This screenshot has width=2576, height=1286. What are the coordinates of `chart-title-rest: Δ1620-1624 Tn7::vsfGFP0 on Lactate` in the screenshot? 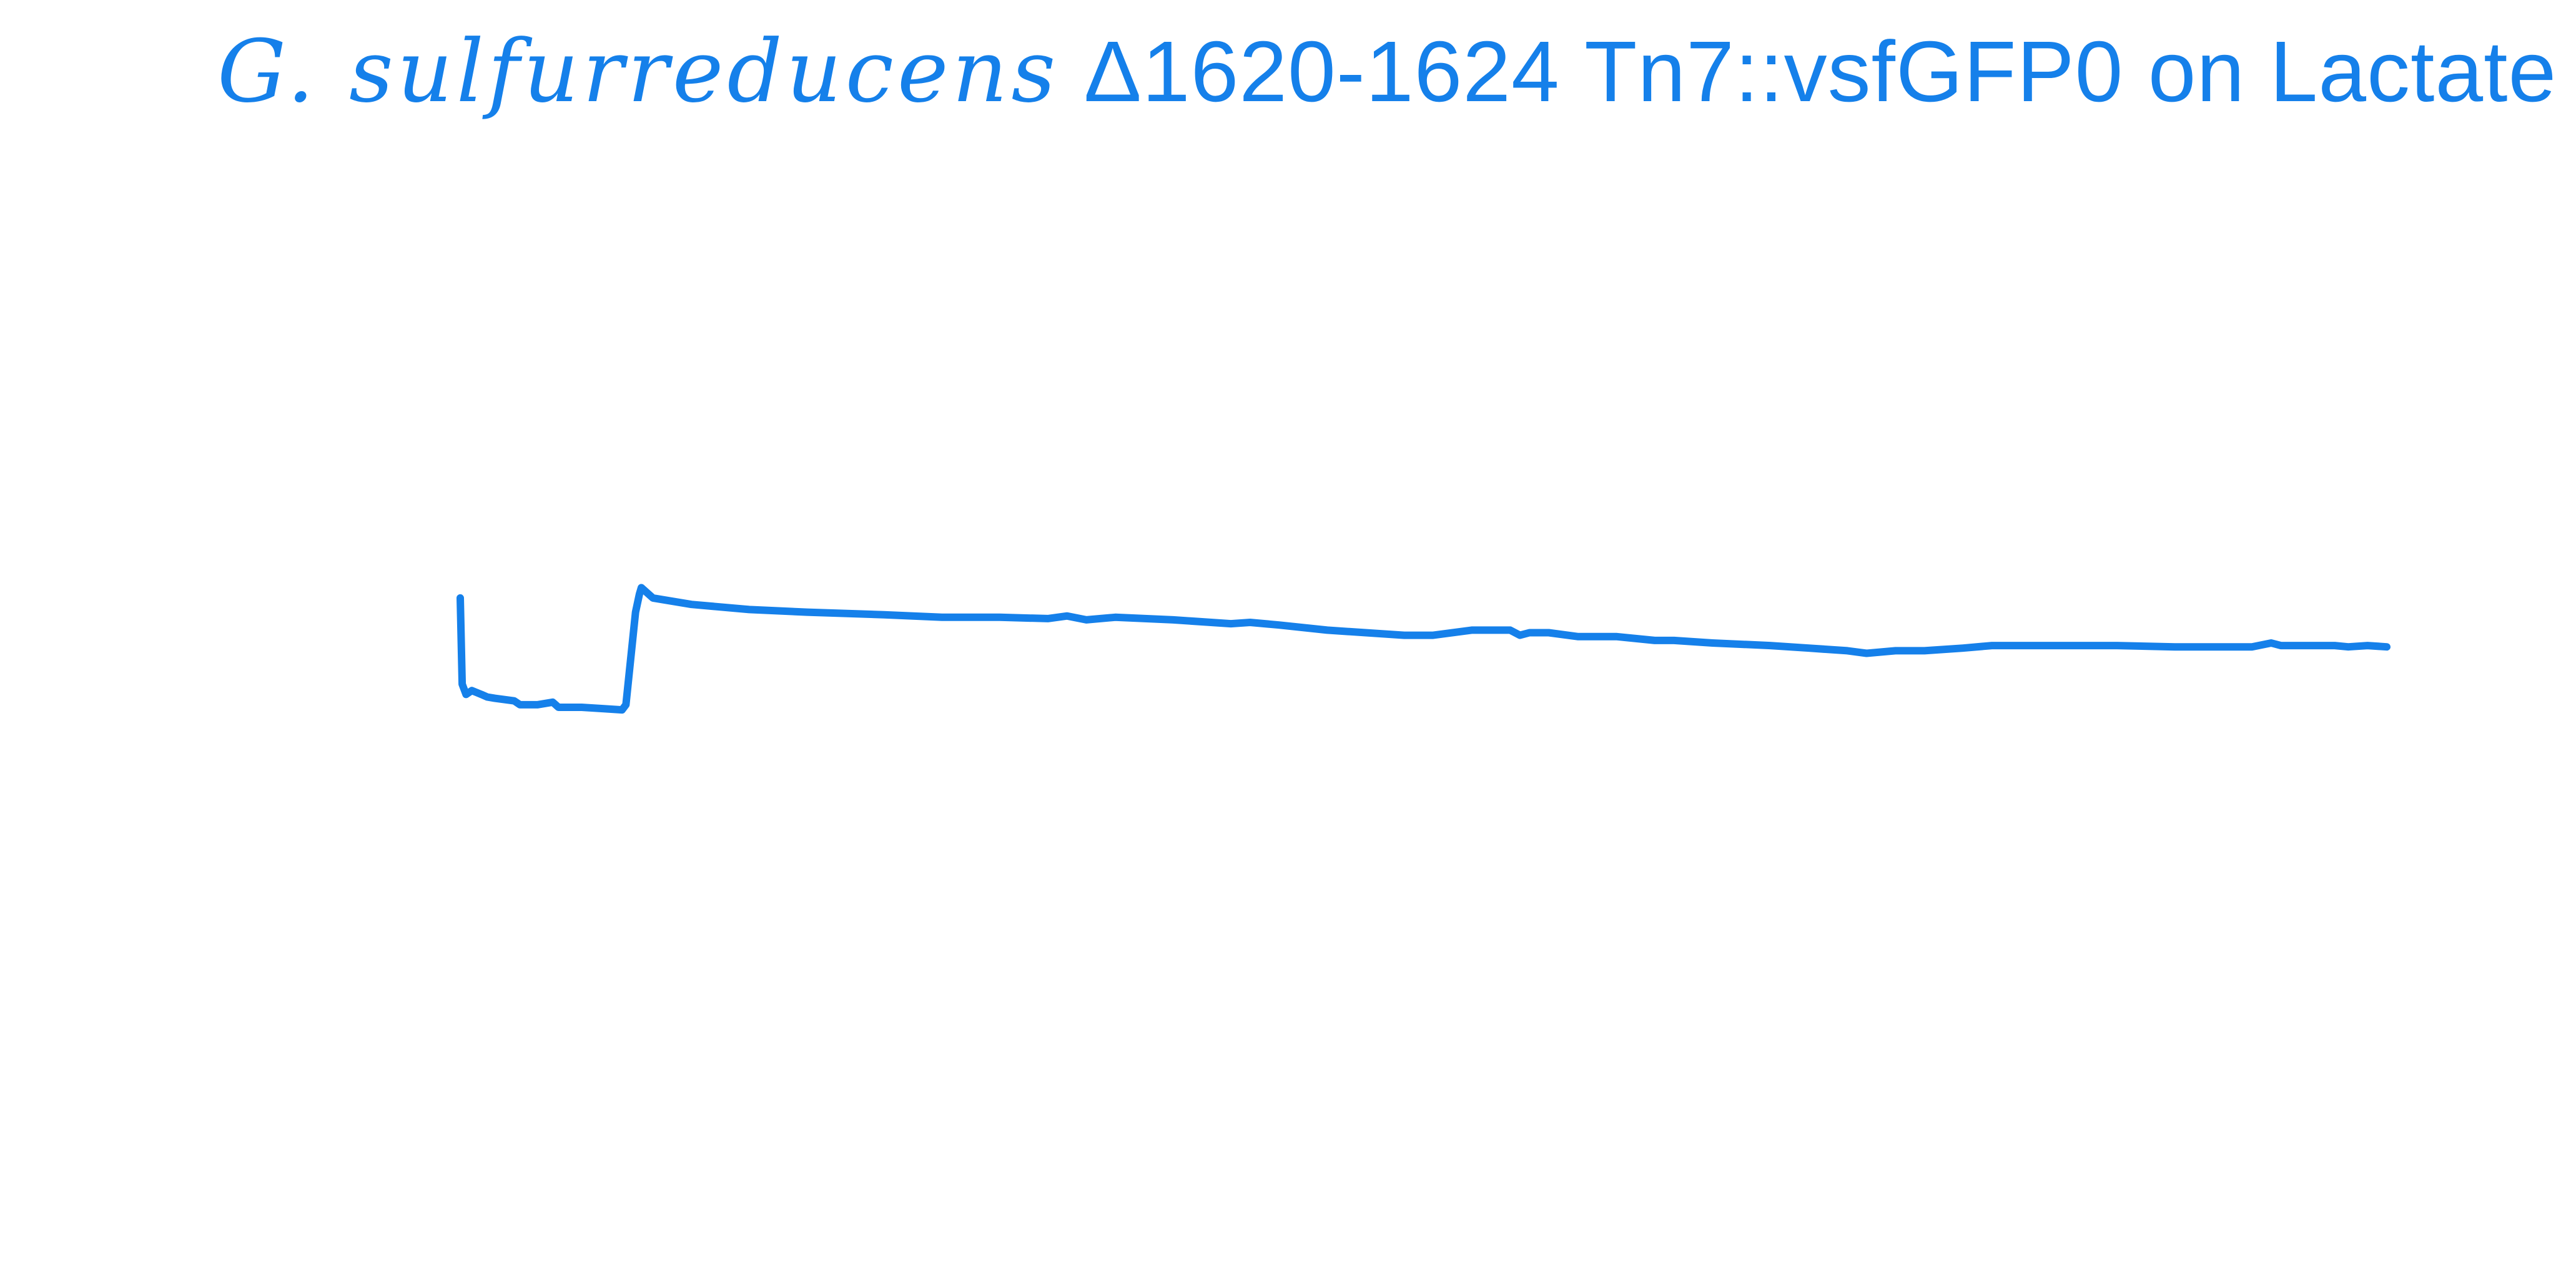 It's located at (1808, 72).